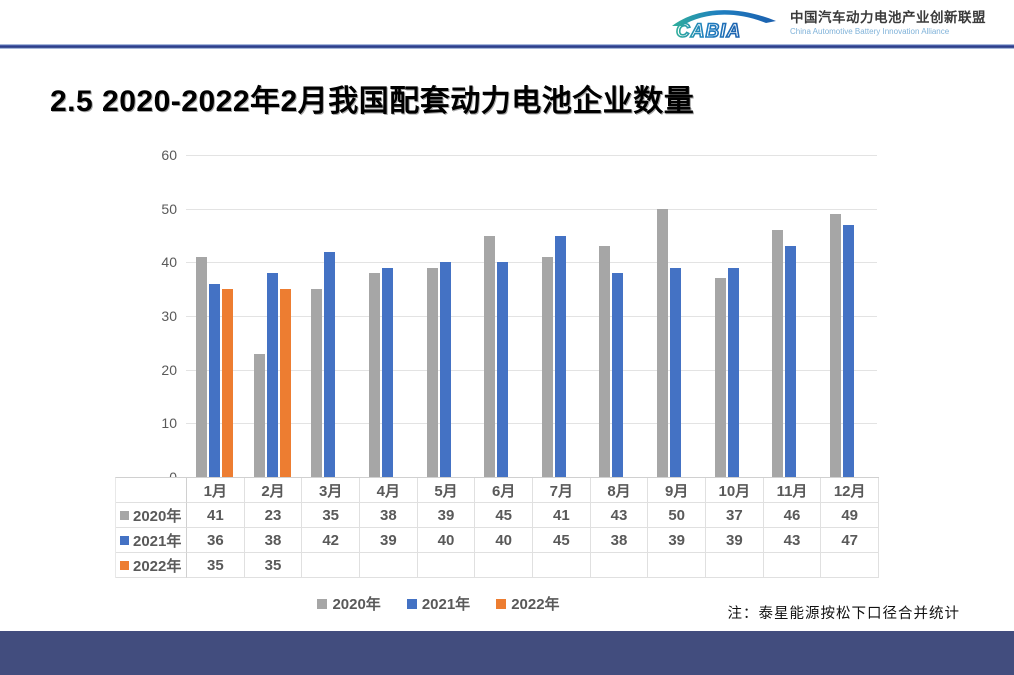 The image size is (1014, 675). Describe the element at coordinates (735, 515) in the screenshot. I see `table-value-cell: 37` at that location.